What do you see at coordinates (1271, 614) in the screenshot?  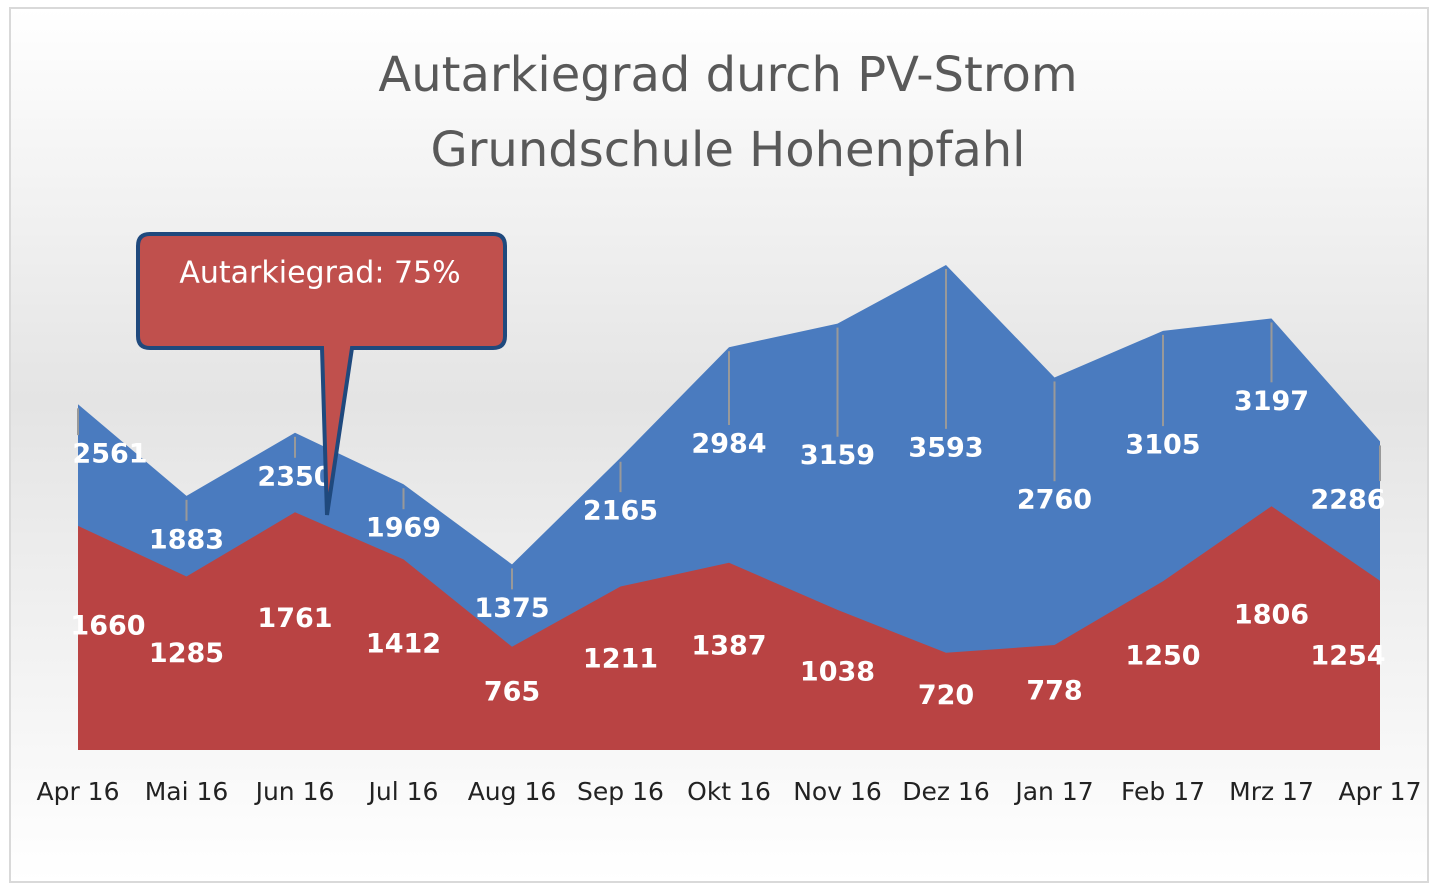 I see `data-label: 1806` at bounding box center [1271, 614].